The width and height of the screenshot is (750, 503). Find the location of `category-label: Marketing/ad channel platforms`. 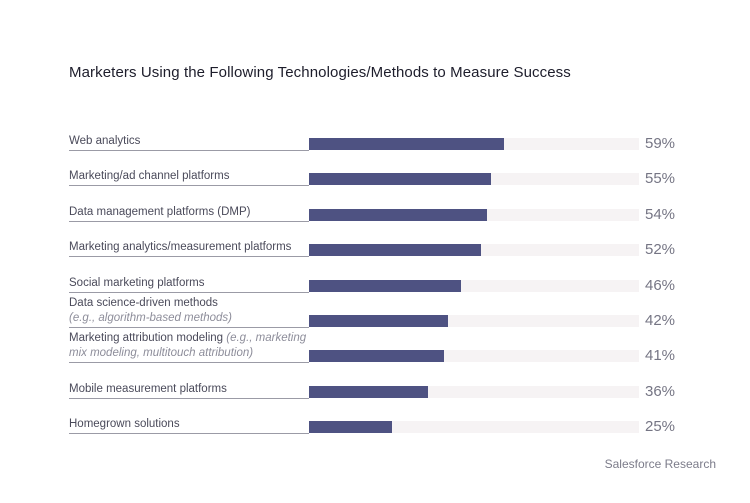

category-label: Marketing/ad channel platforms is located at coordinates (189, 176).